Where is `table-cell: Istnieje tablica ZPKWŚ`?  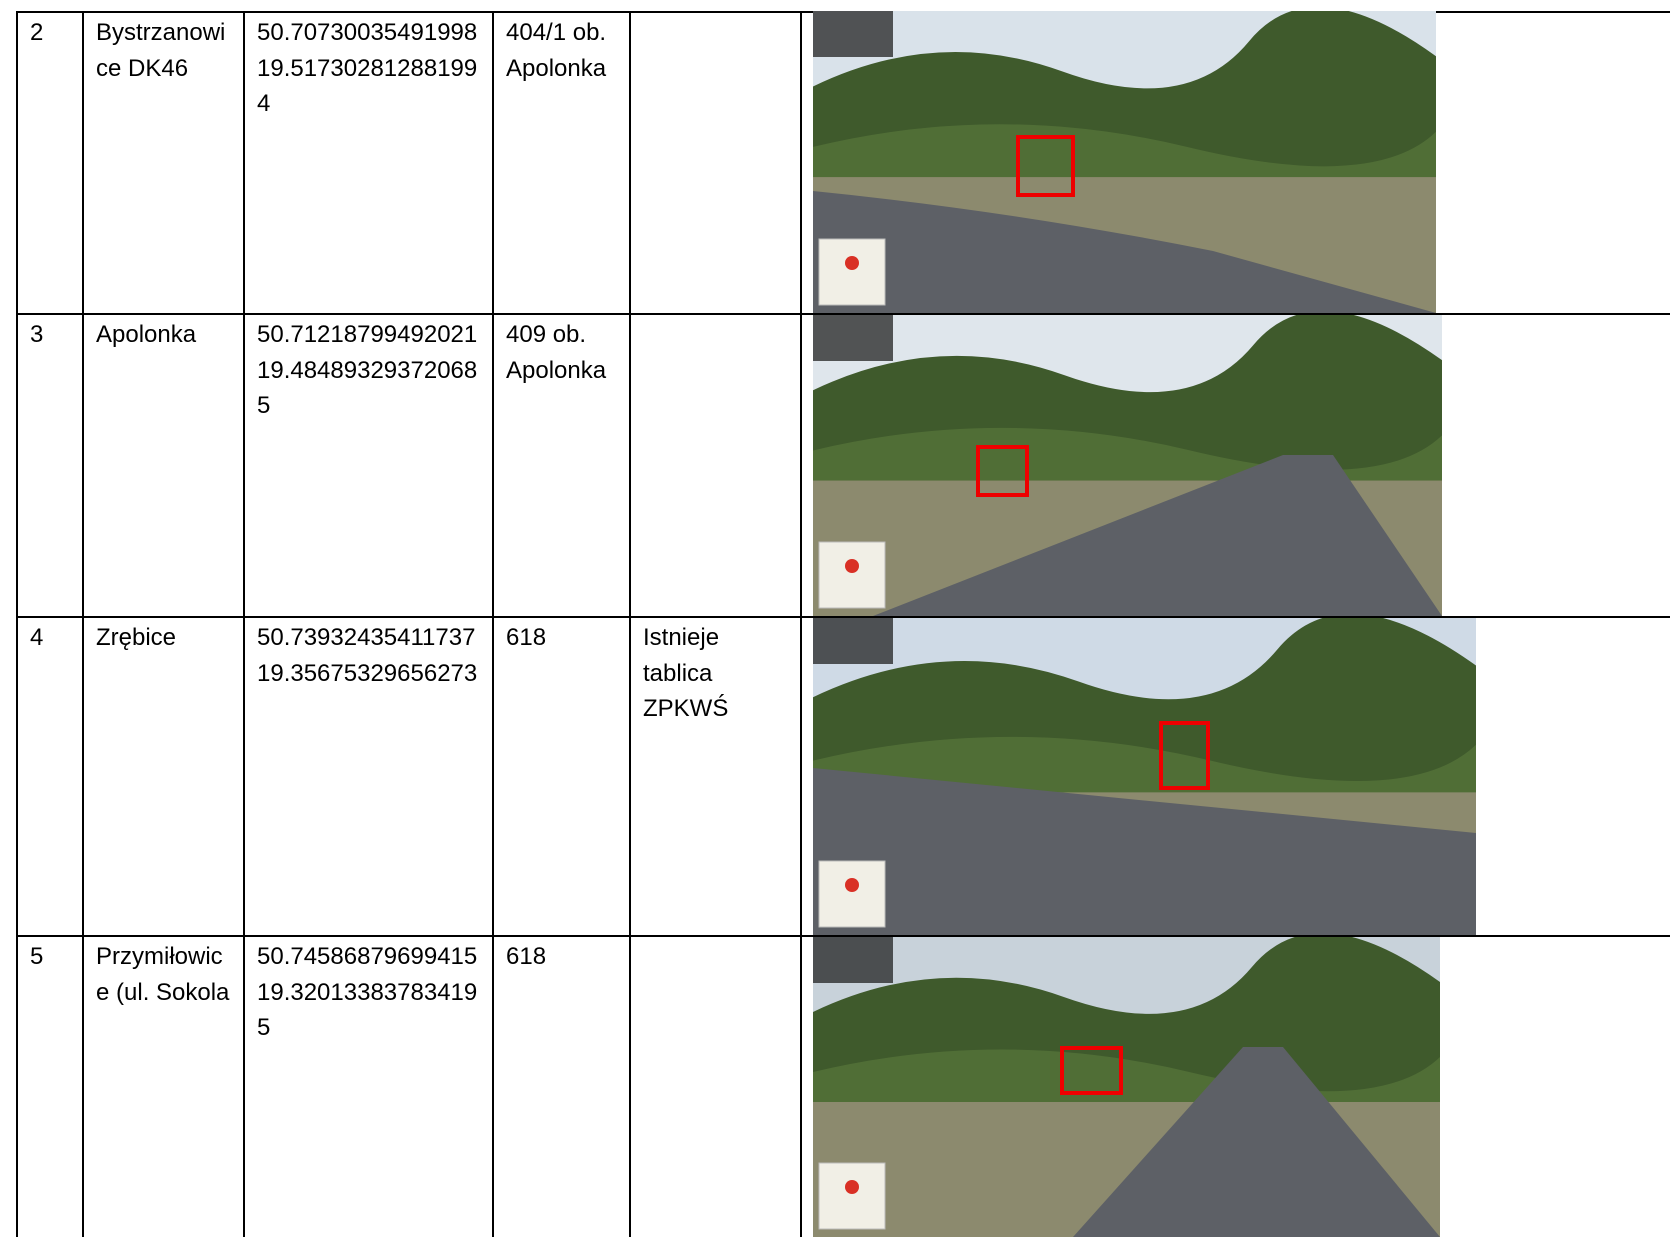
table-cell: Istnieje tablica ZPKWŚ is located at coordinates (714, 775).